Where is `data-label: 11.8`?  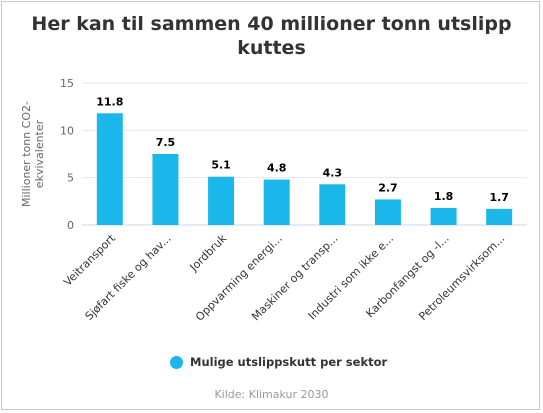
data-label: 11.8 is located at coordinates (109, 101).